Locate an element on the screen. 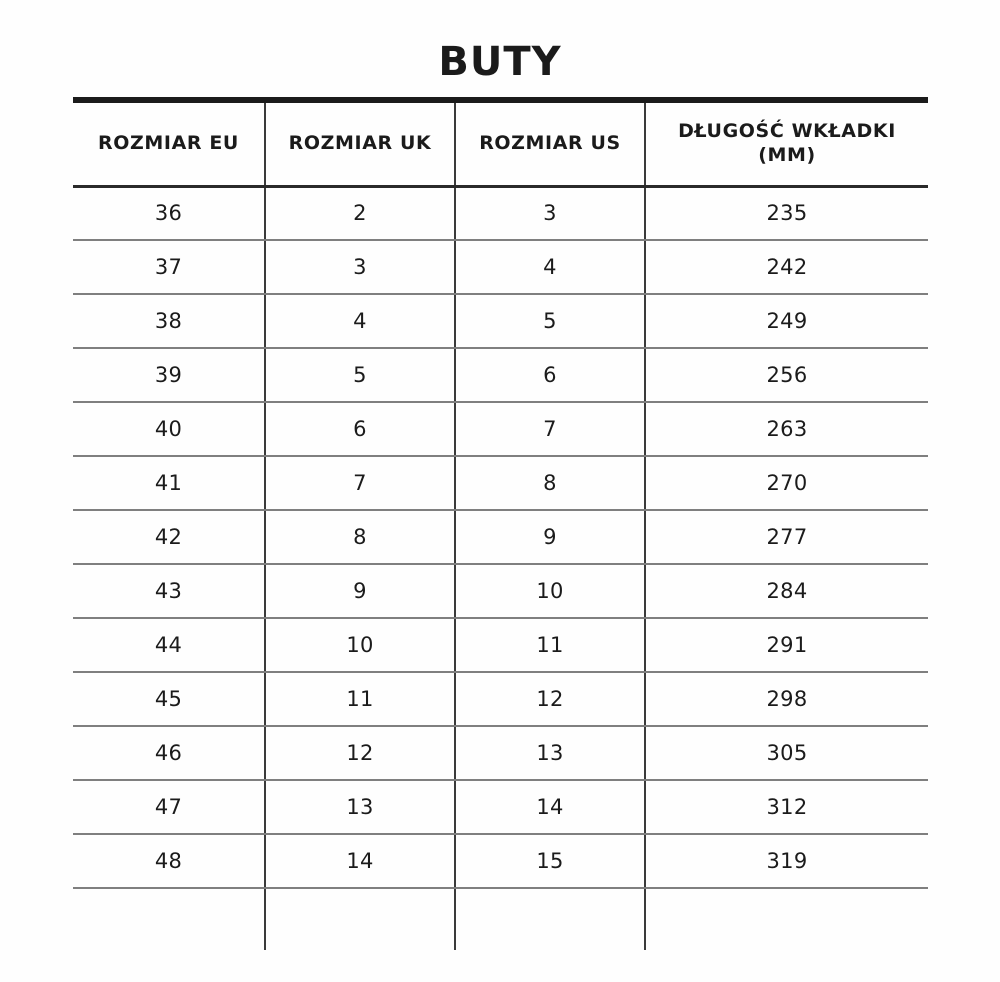 This screenshot has width=1000, height=982. cell-uk: 4 is located at coordinates (360, 321).